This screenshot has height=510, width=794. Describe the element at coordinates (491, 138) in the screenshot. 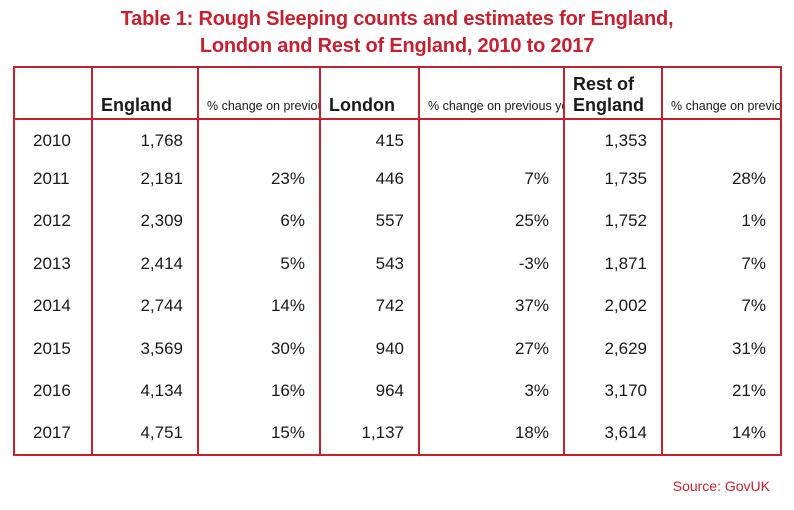

I see `cell-london-pct` at that location.